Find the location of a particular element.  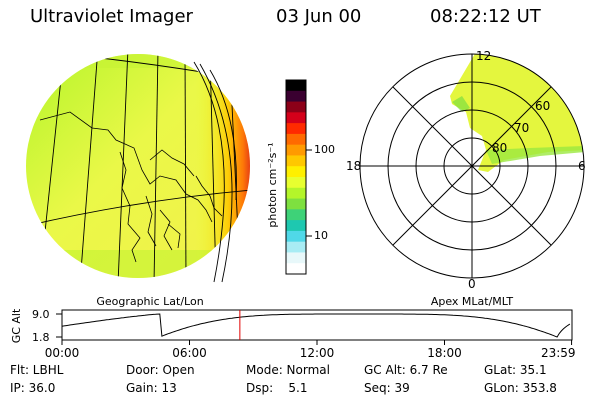

info-gain: Gain: 13 is located at coordinates (151, 388).